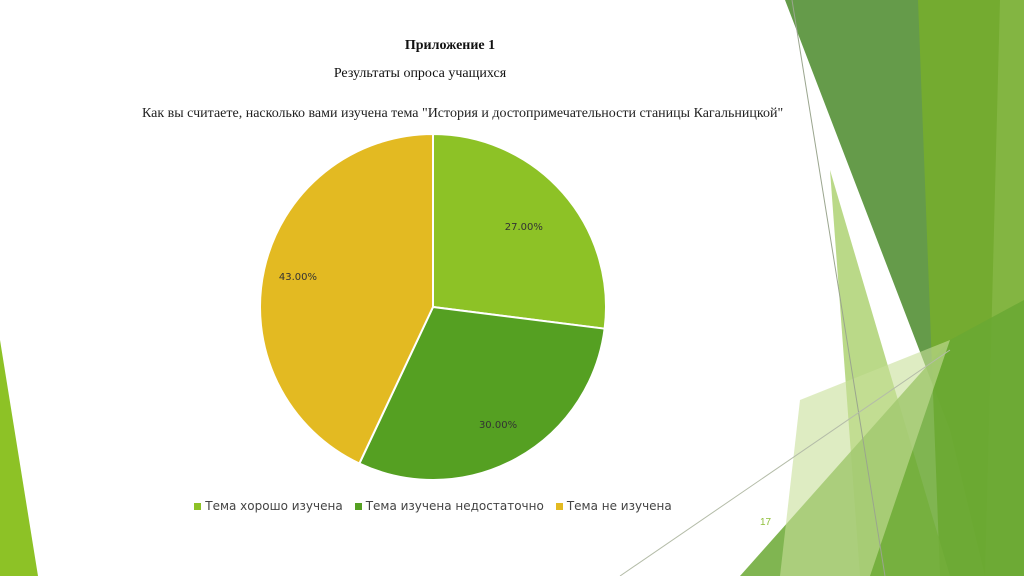 The width and height of the screenshot is (1024, 576). I want to click on legend-item-1: Тема хорошо изучена, so click(268, 506).